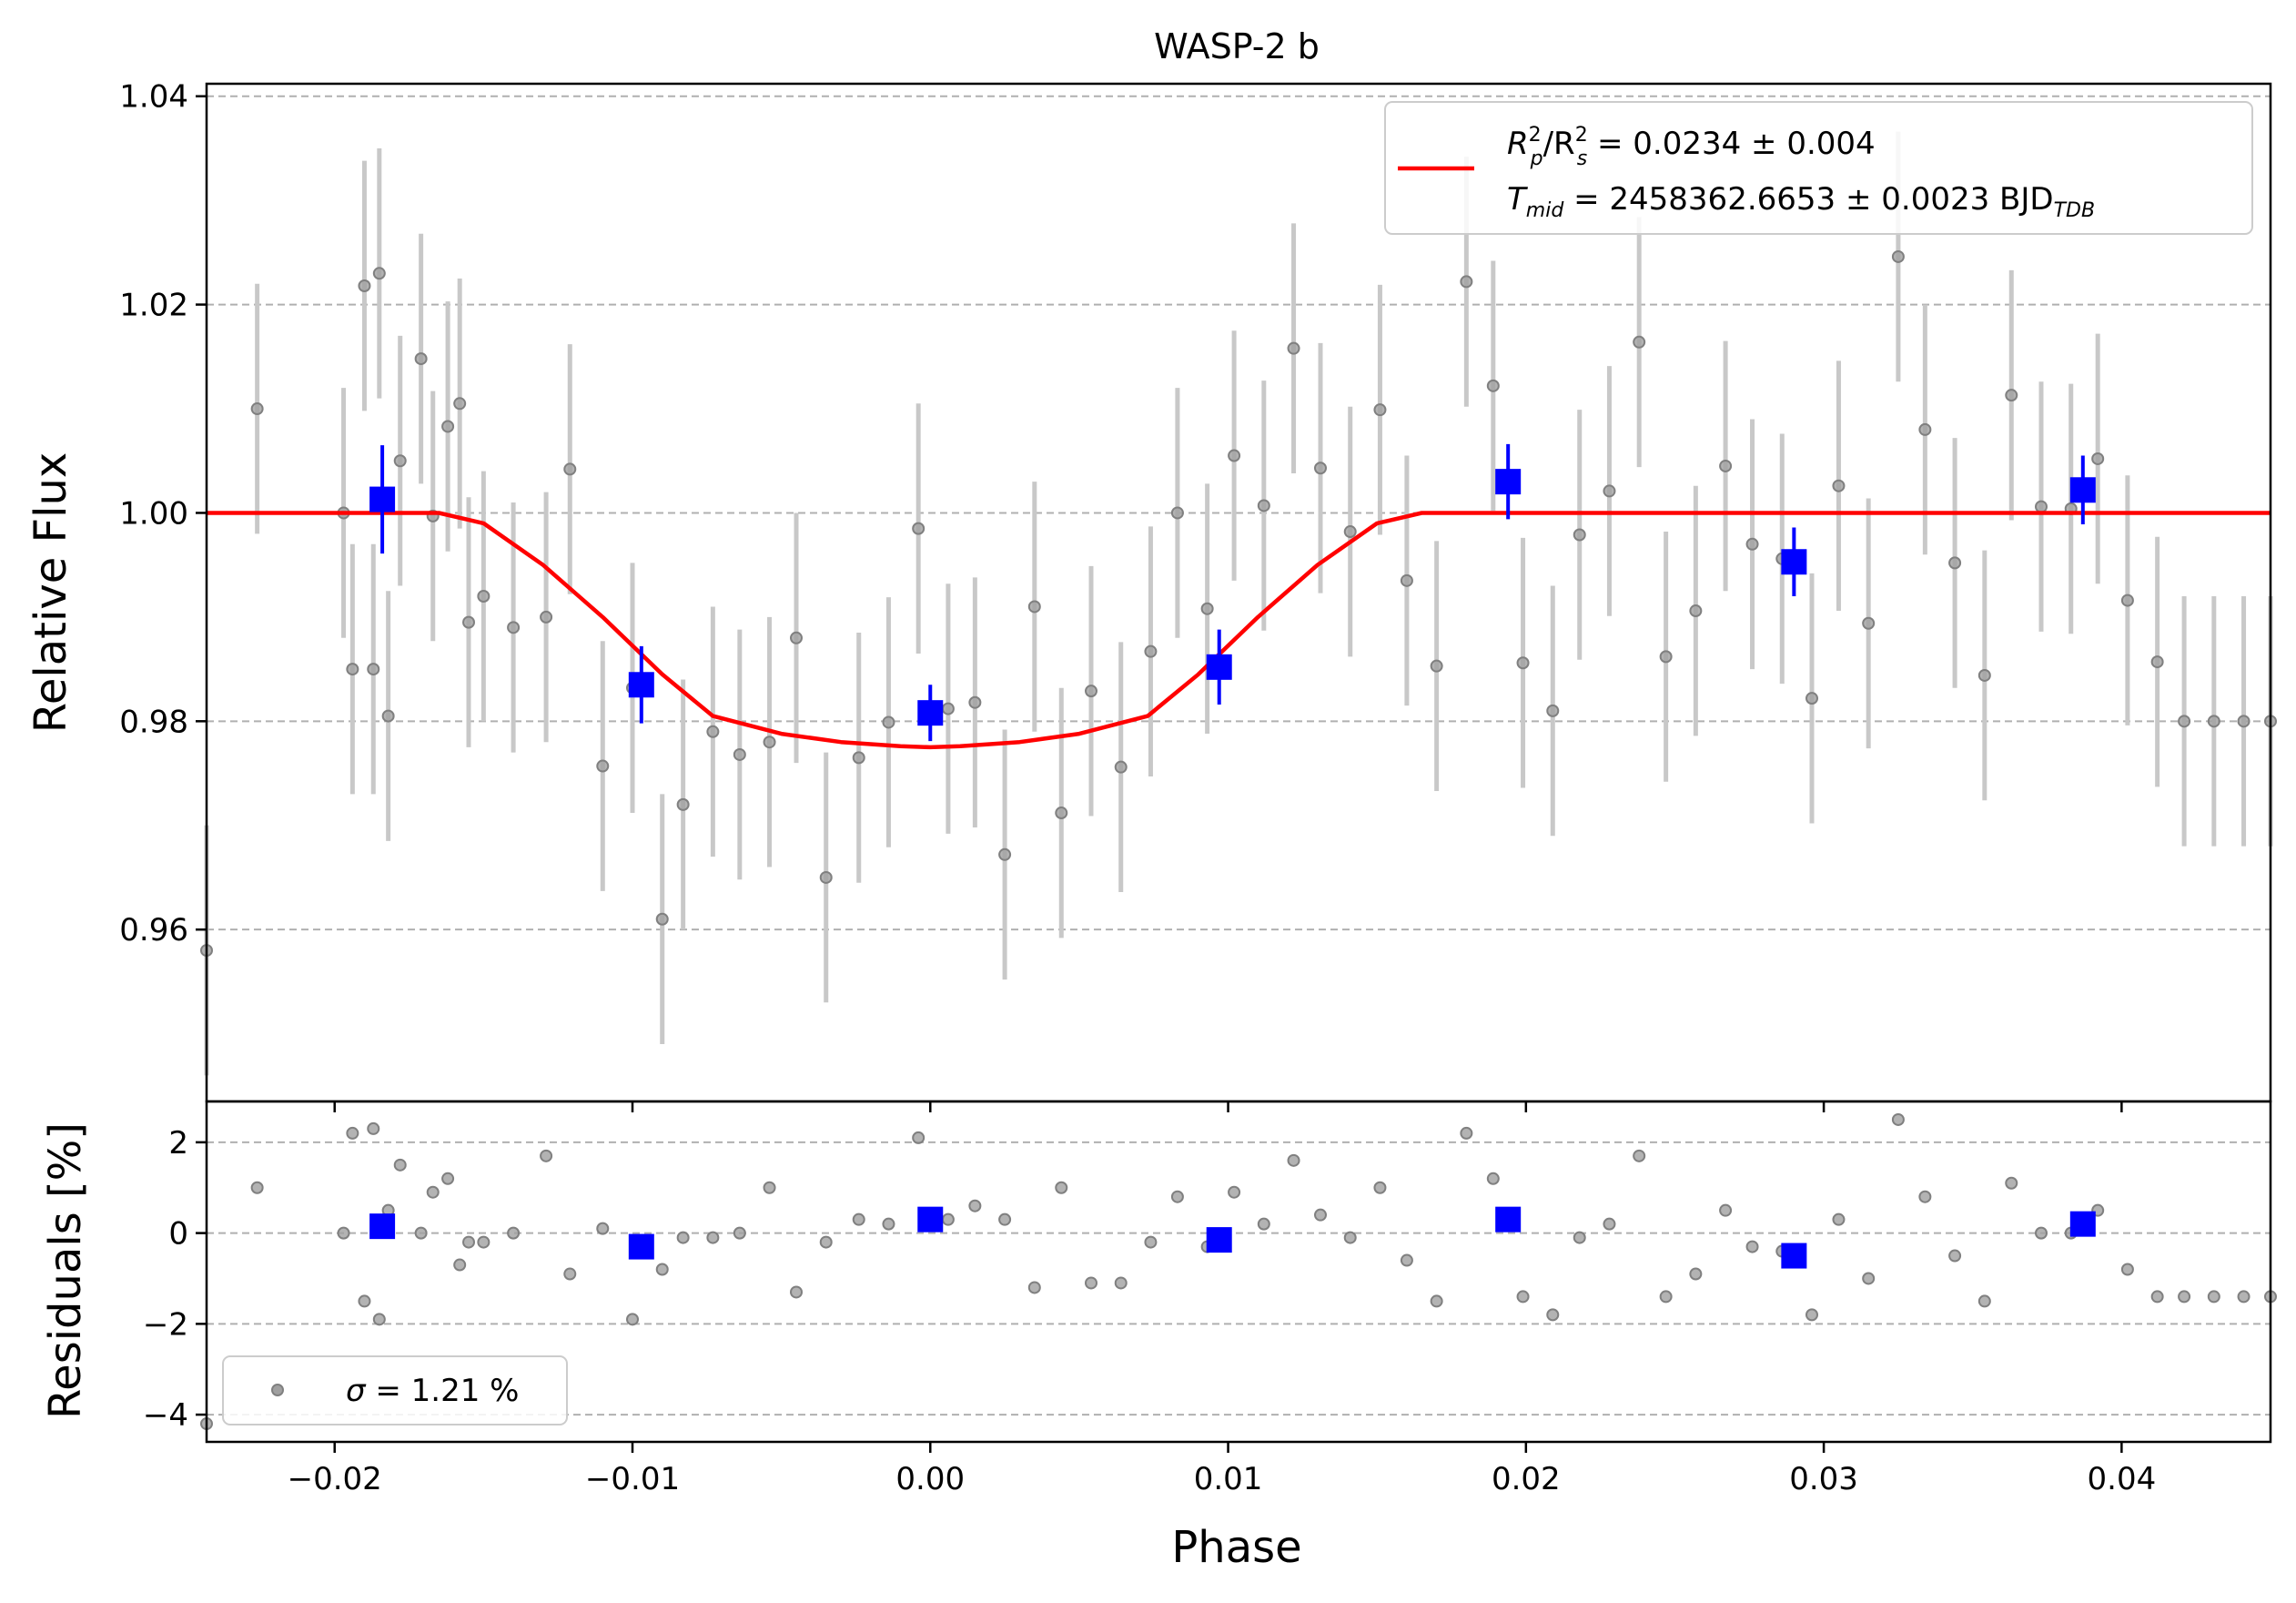 The width and height of the screenshot is (2296, 1603). I want to click on main-y-tick-label: 1.04, so click(153, 97).